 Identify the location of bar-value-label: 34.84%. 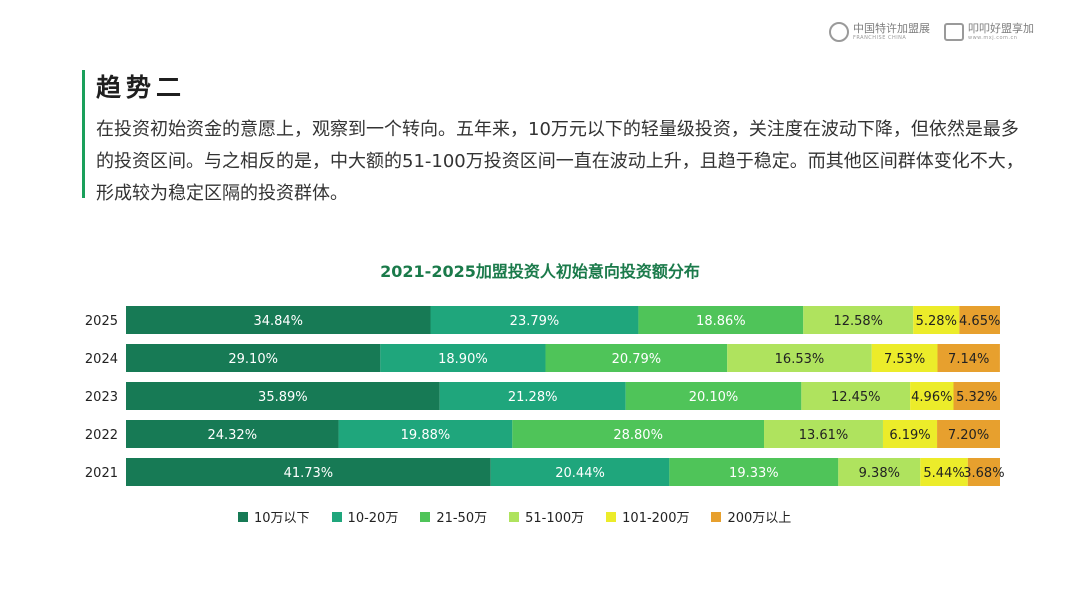
(278, 321).